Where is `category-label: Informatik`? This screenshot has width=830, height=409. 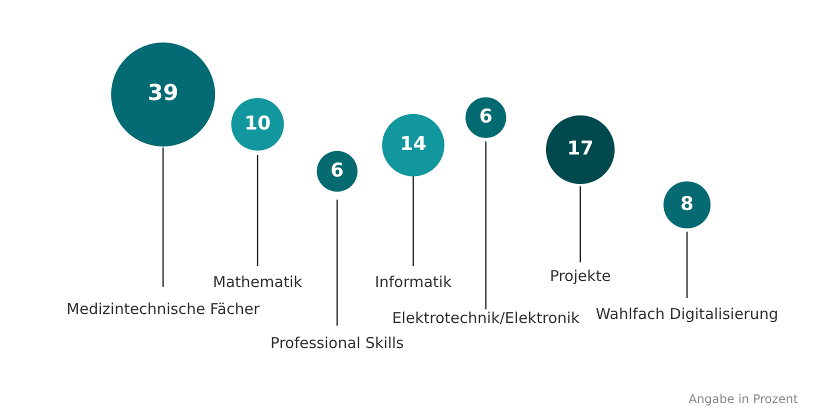
category-label: Informatik is located at coordinates (413, 282).